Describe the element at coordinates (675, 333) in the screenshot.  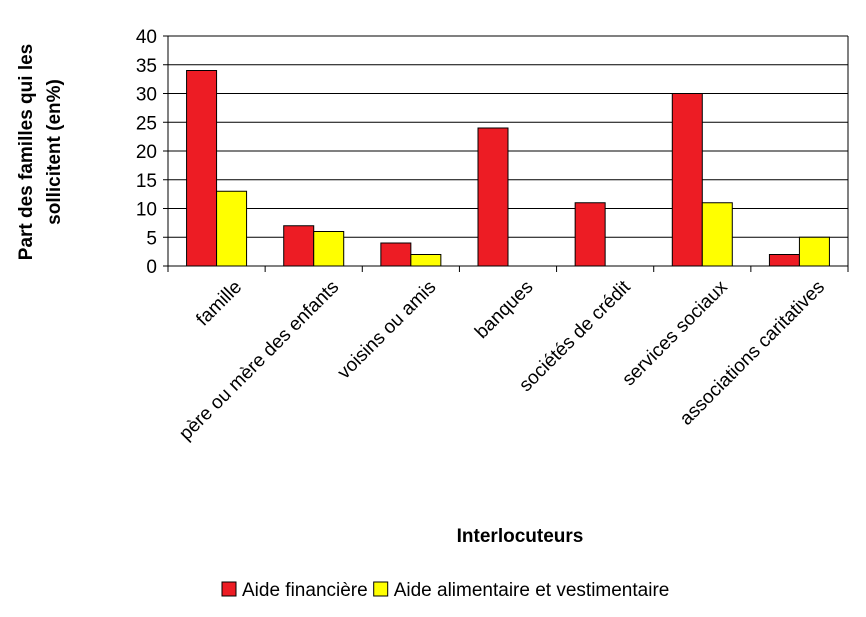
I see `x-tick-label: services sociaux` at that location.